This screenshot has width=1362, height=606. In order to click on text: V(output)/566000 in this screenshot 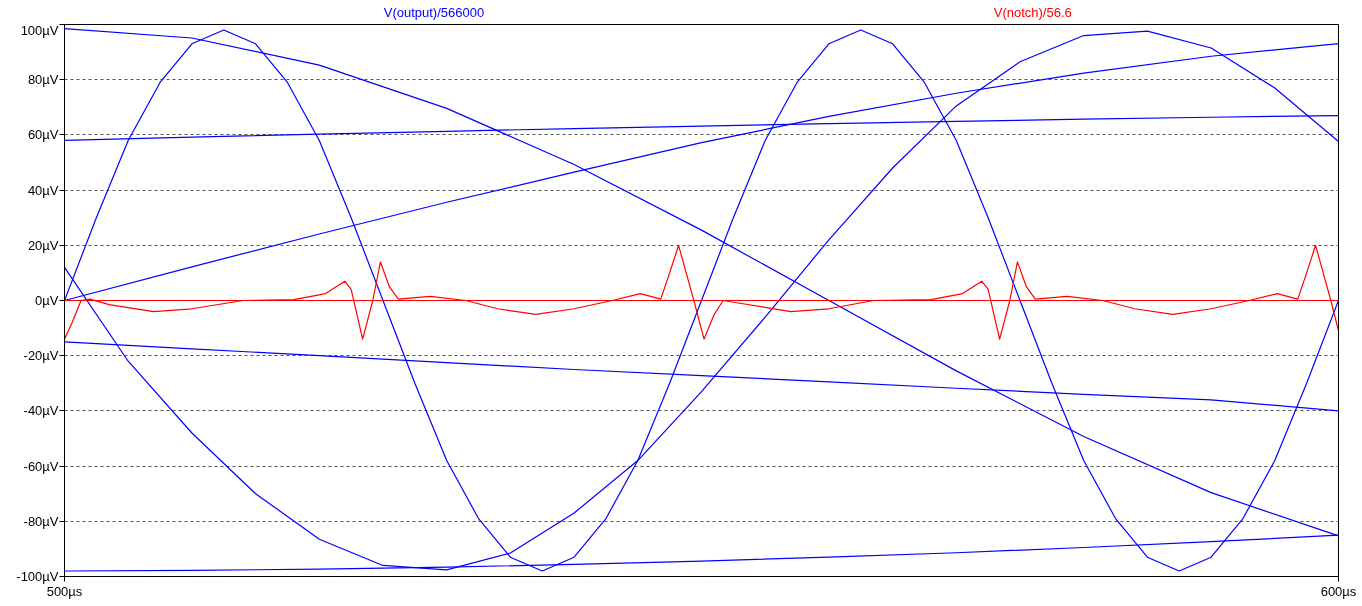, I will do `click(434, 13)`.